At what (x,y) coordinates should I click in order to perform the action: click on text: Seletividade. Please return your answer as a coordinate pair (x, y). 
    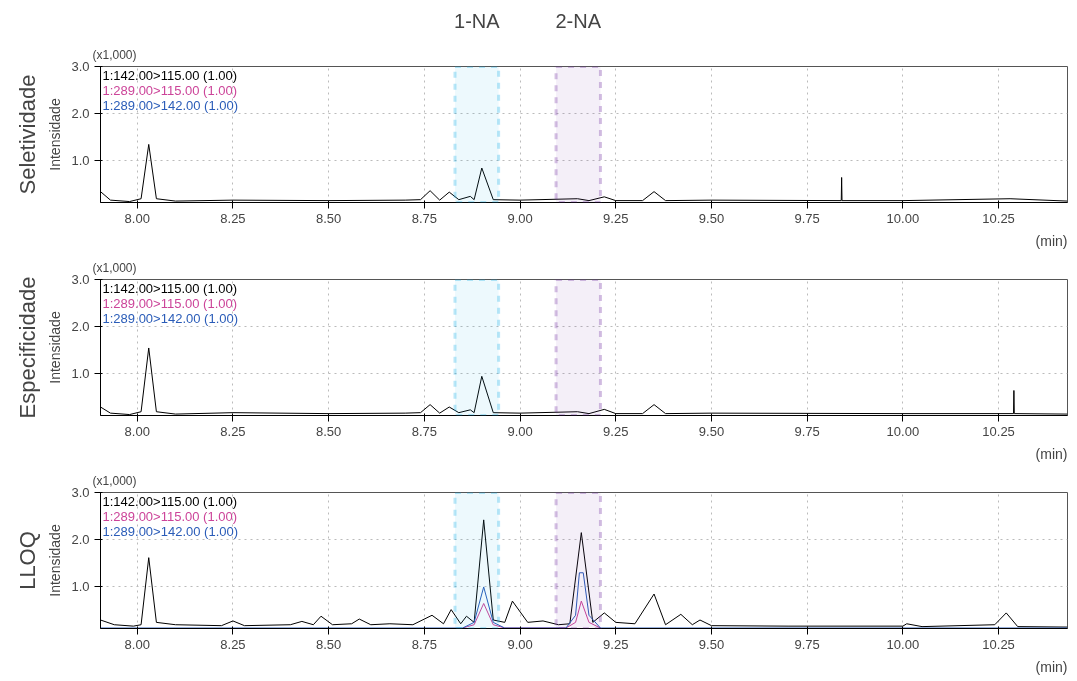
    Looking at the image, I should click on (27, 134).